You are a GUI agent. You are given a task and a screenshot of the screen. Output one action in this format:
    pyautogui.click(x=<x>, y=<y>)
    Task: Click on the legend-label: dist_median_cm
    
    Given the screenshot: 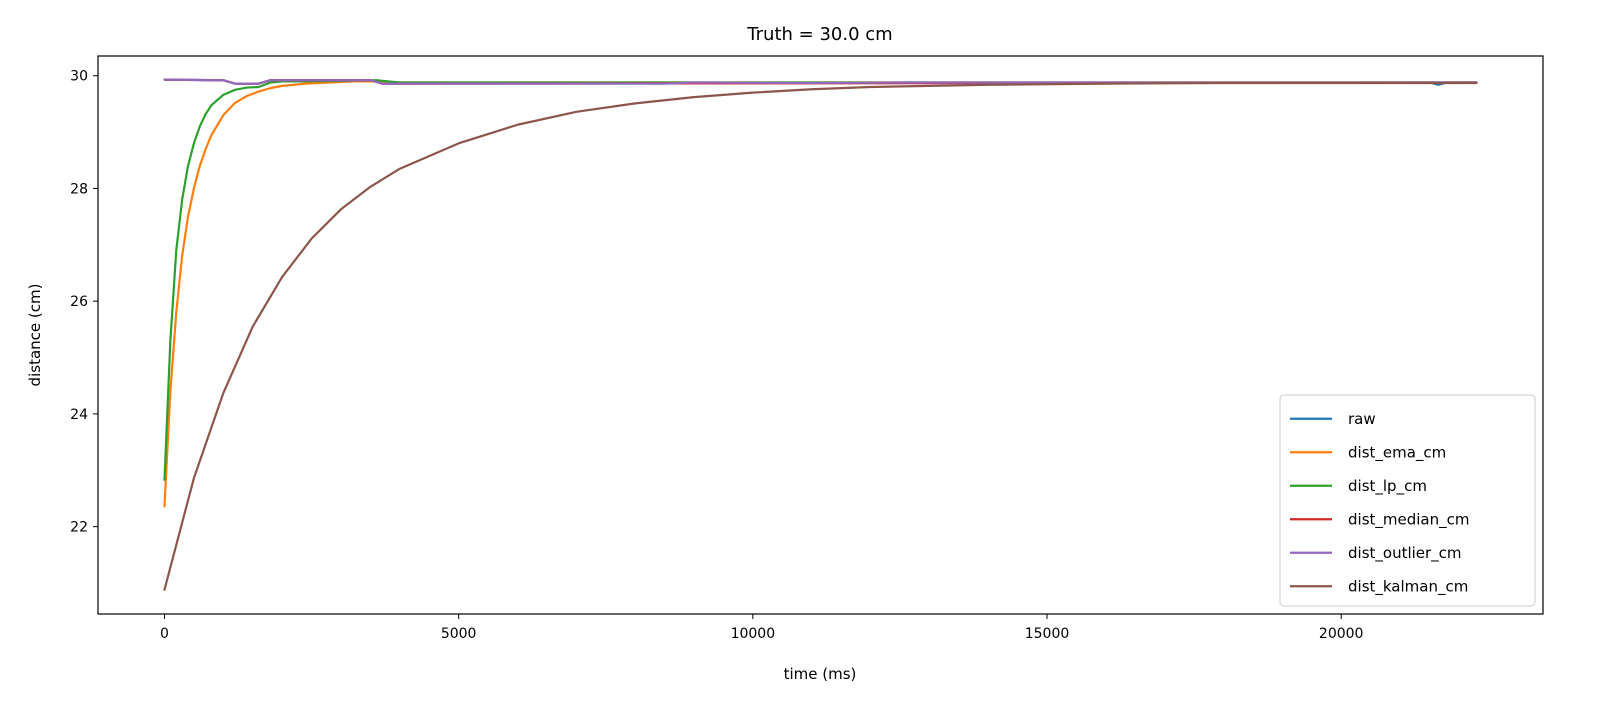 What is the action you would take?
    pyautogui.click(x=1408, y=519)
    